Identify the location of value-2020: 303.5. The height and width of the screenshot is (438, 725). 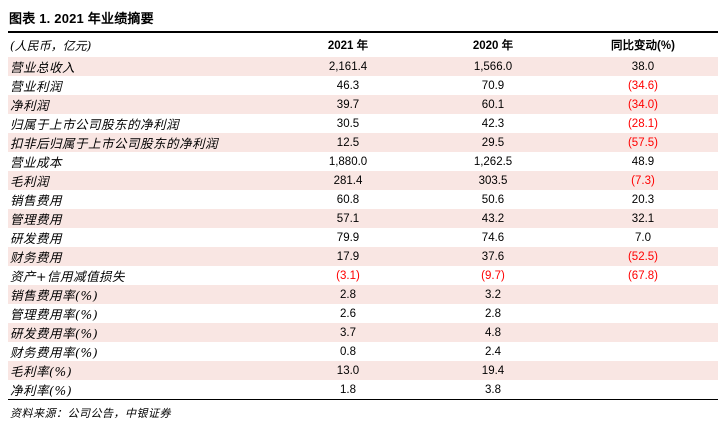
(493, 180).